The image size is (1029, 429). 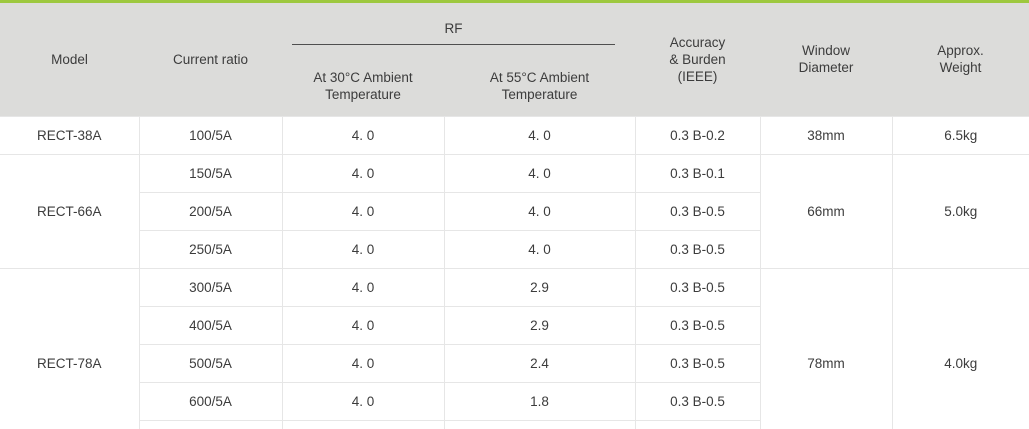 I want to click on model-cell: RECT-78A, so click(x=70, y=348).